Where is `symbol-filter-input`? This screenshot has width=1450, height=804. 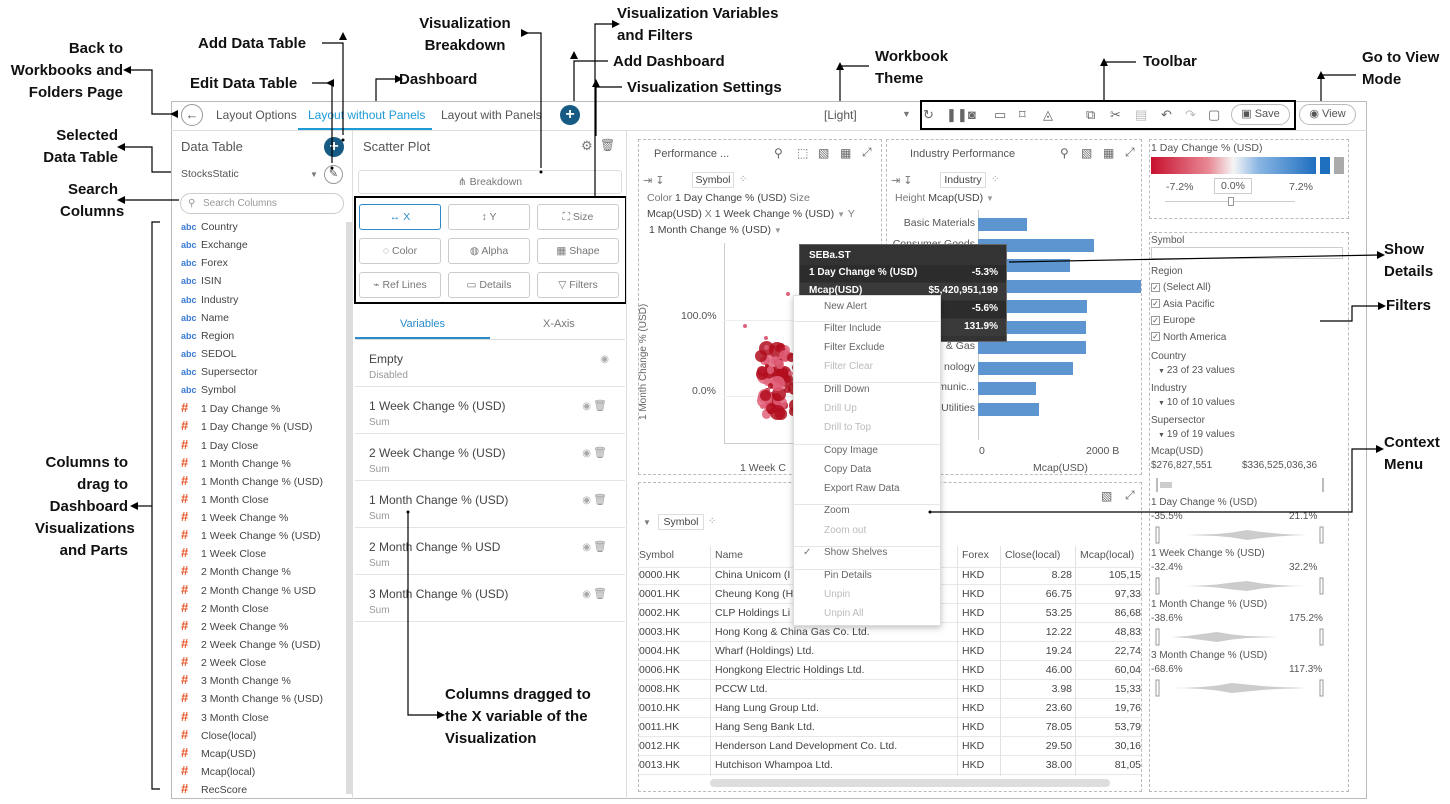
symbol-filter-input is located at coordinates (1247, 253).